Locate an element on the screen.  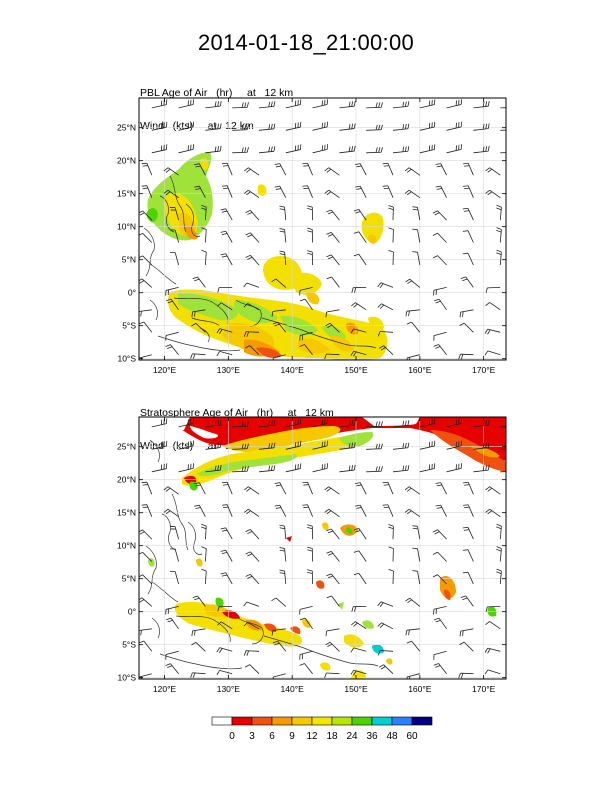
lat-tick-label: 5°S is located at coordinates (129, 645).